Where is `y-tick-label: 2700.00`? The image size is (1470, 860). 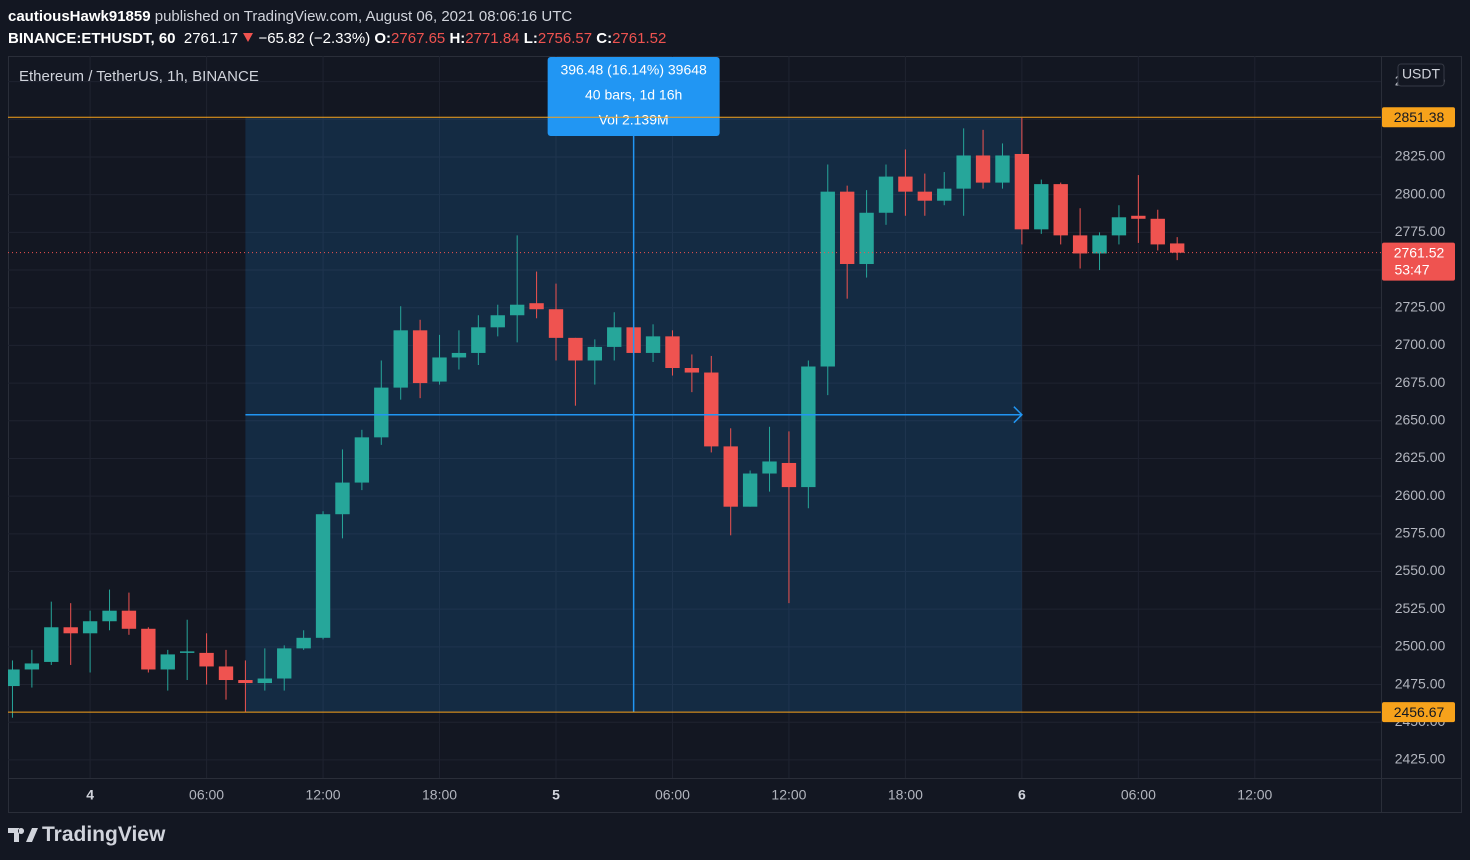 y-tick-label: 2700.00 is located at coordinates (1420, 344).